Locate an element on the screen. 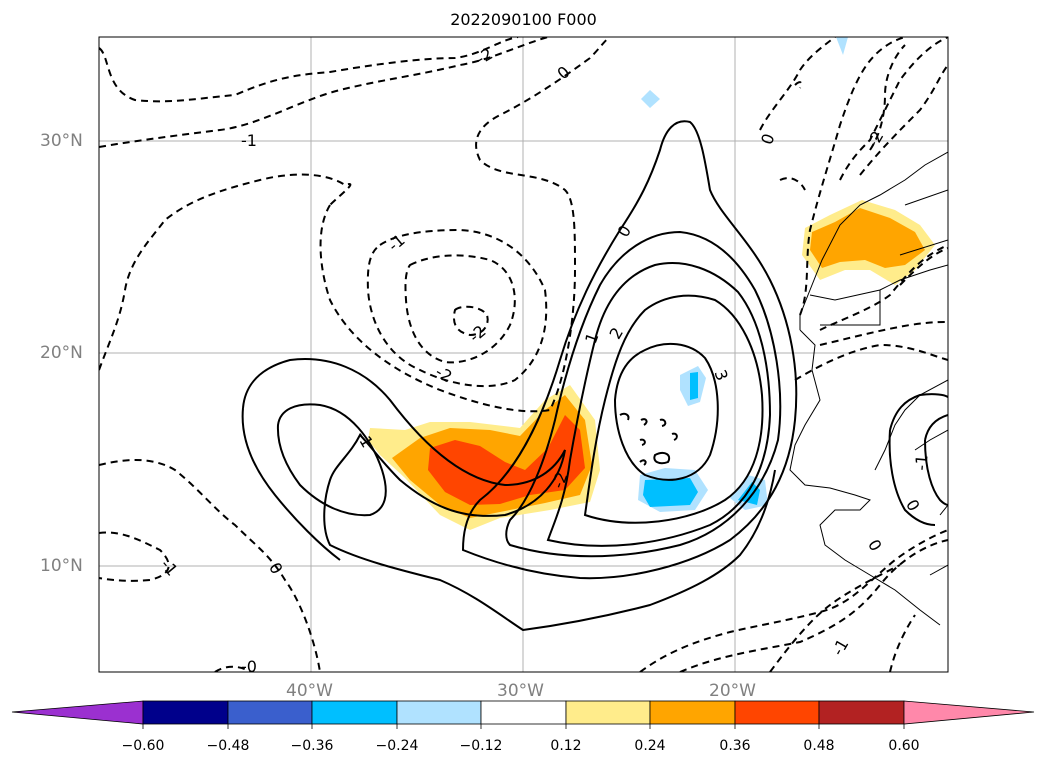 This screenshot has width=1047, height=765. colorbar-tick-label: 0.48 is located at coordinates (819, 746).